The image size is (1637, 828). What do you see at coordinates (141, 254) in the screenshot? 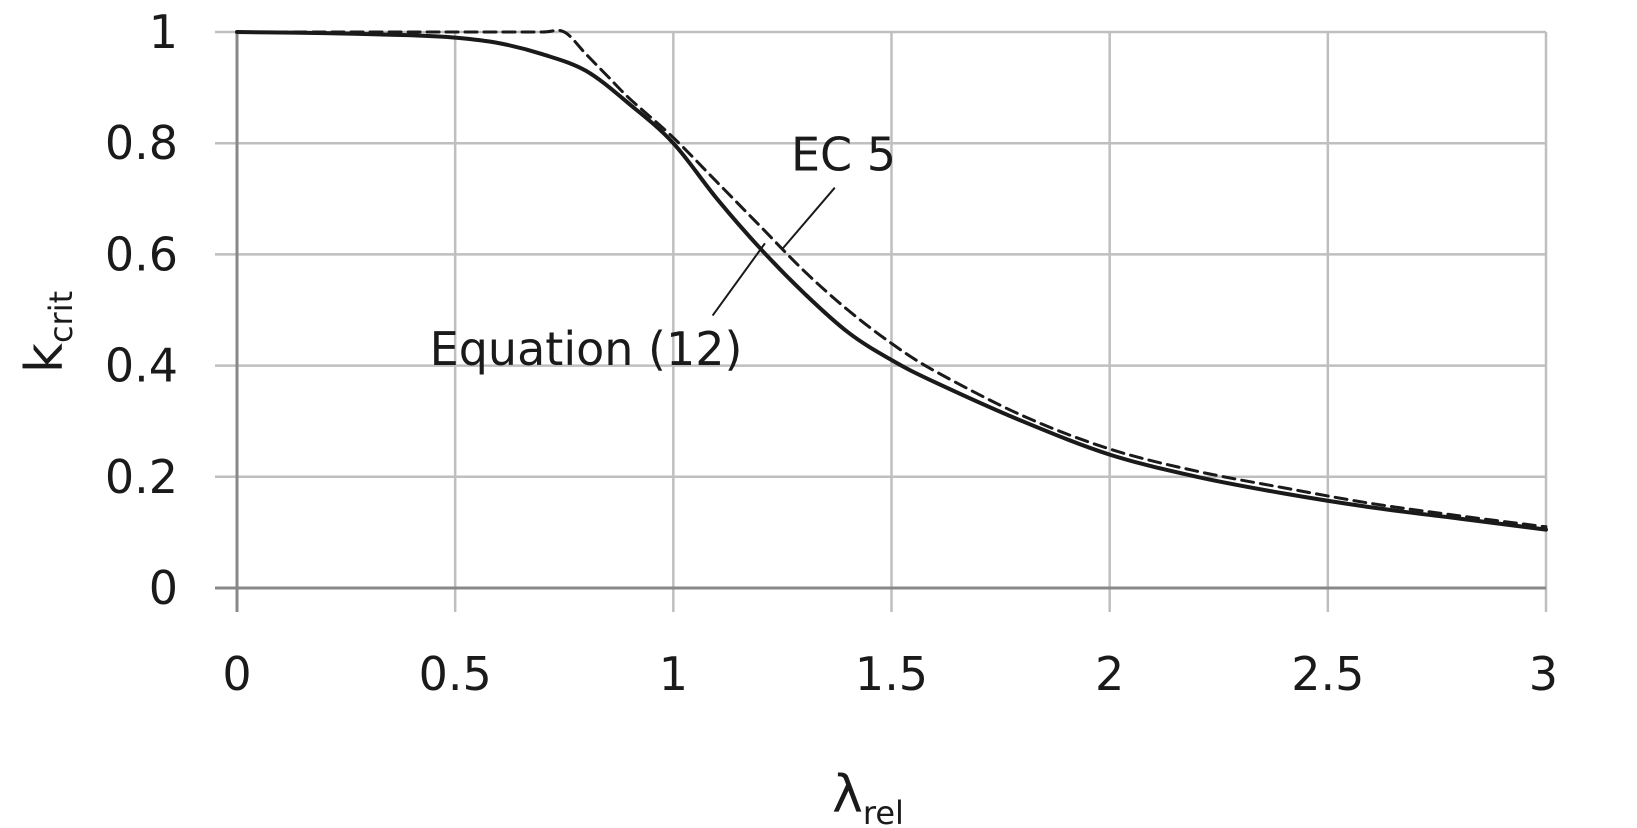
I see `y-tick-label: 0.6` at bounding box center [141, 254].